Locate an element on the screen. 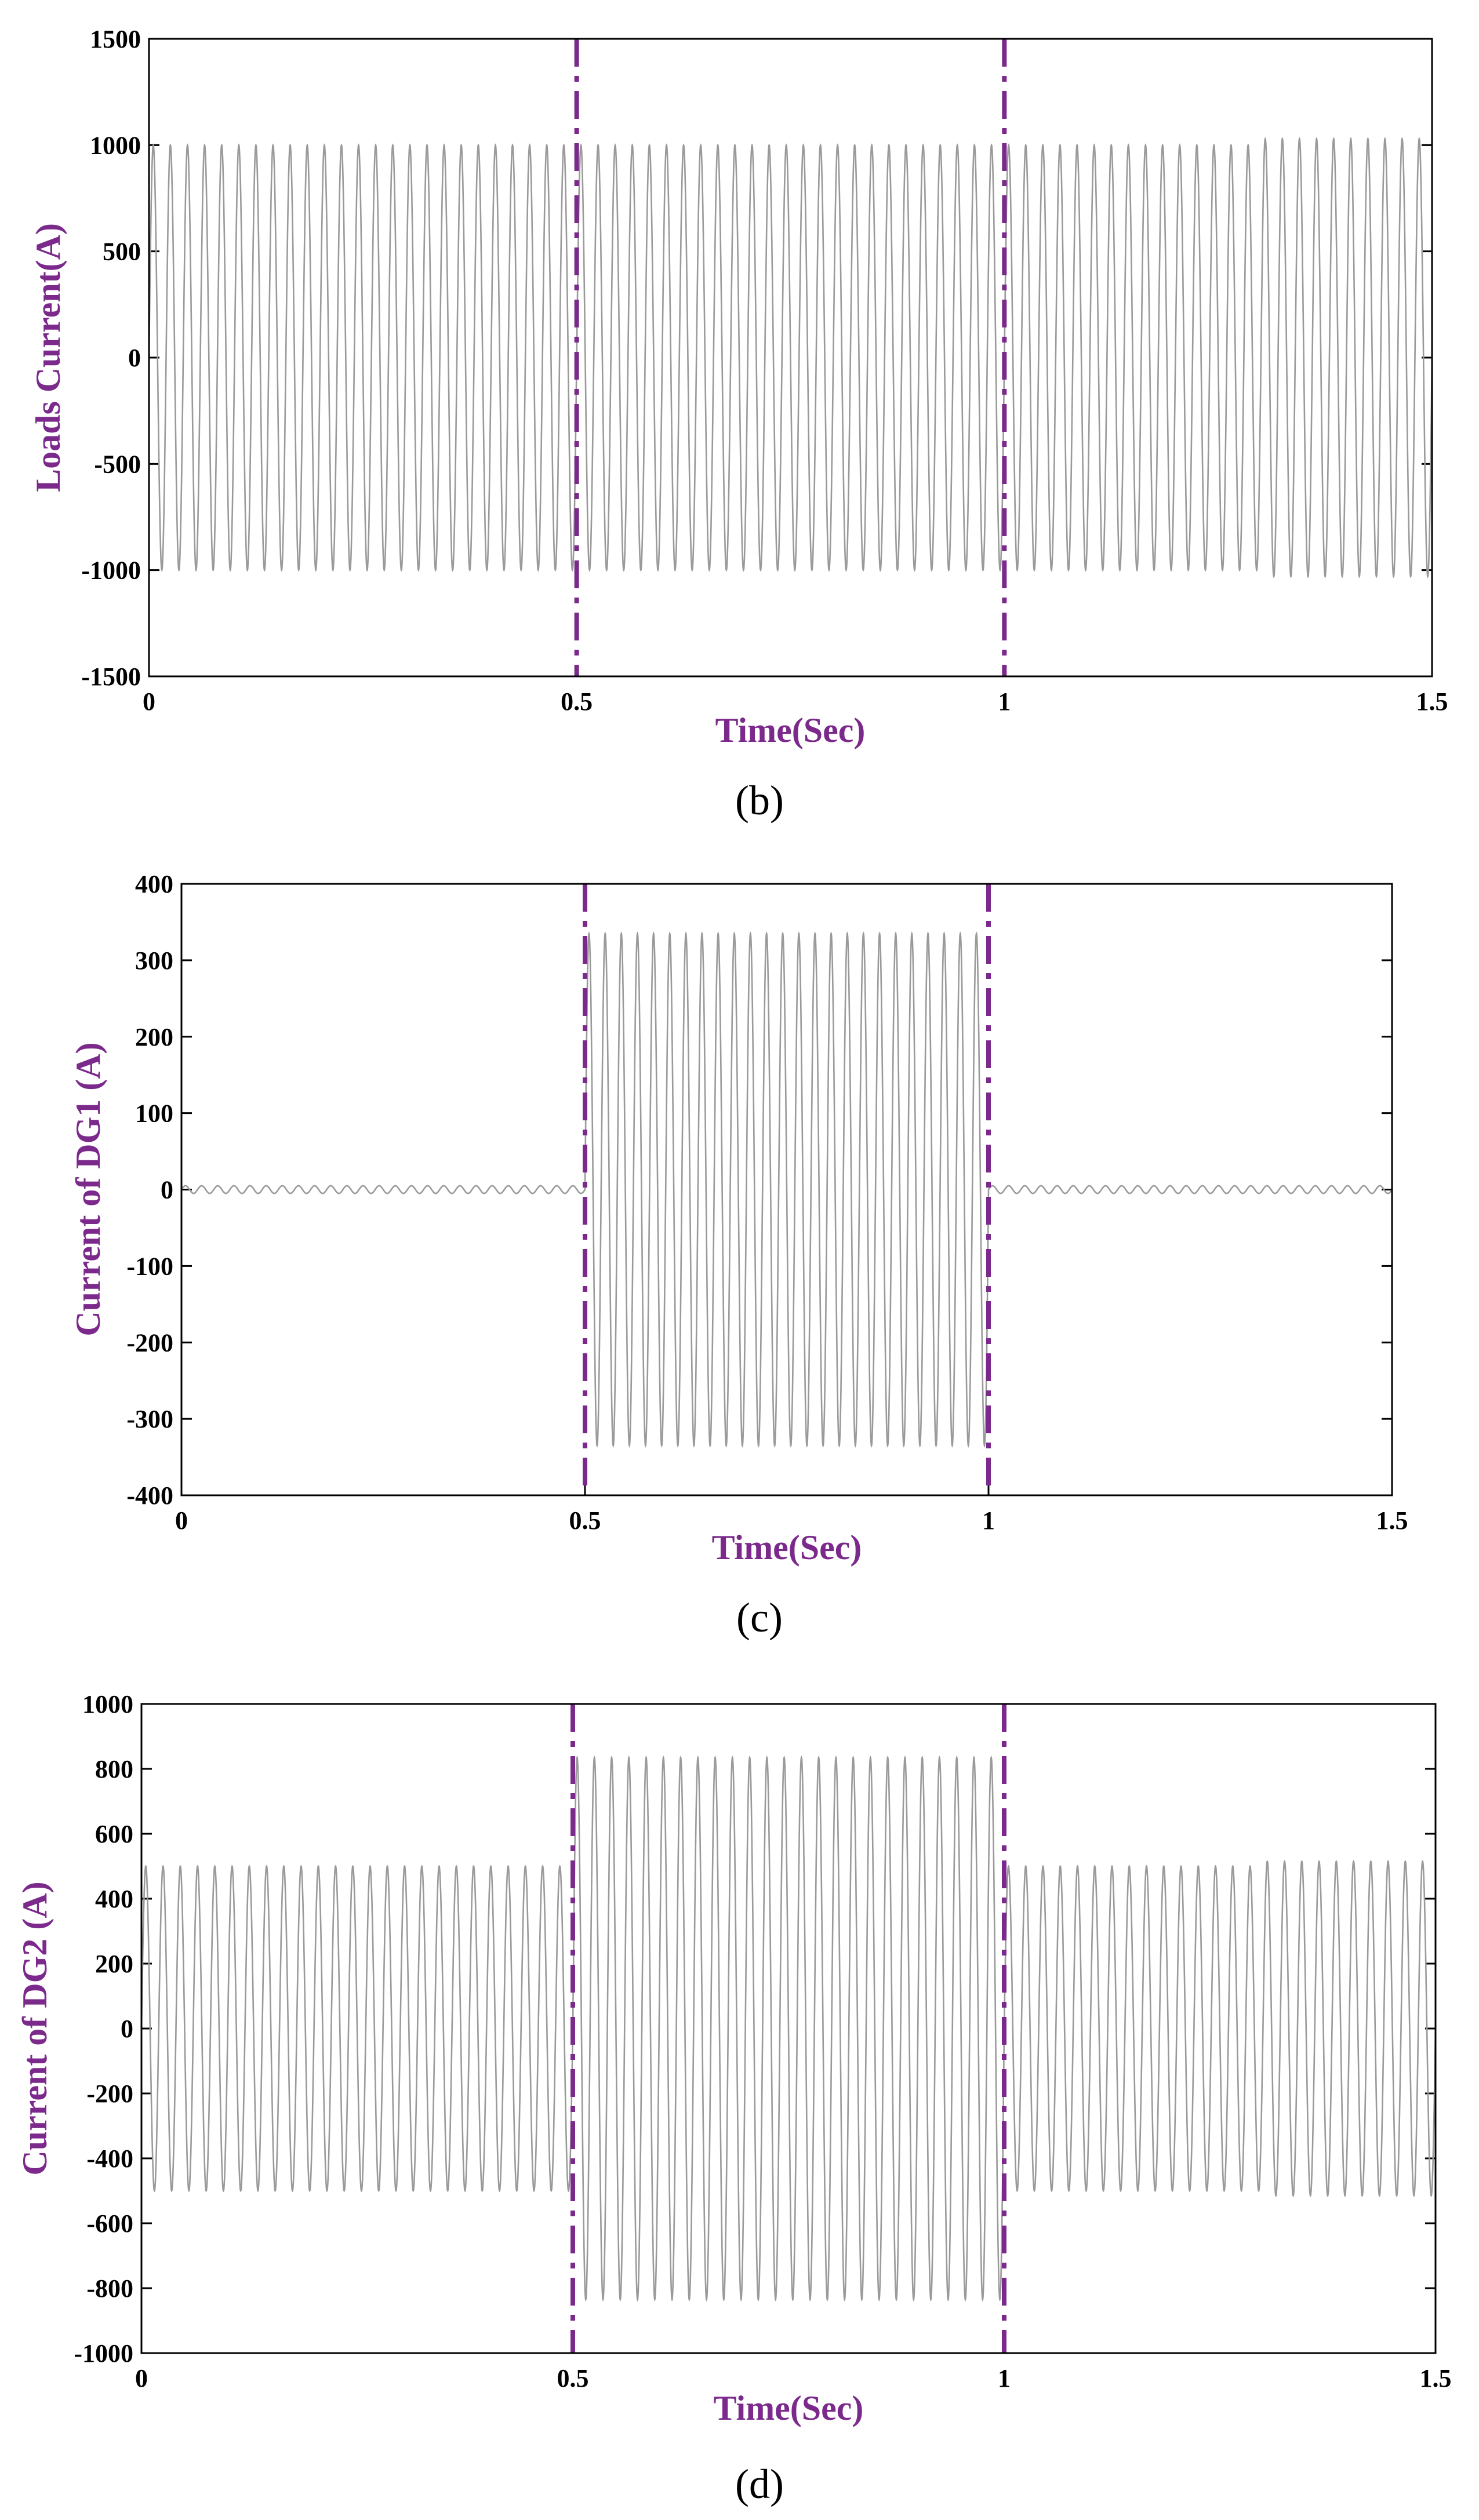 The height and width of the screenshot is (2520, 1479). y-axis-label-c: Current of DG1 (A) is located at coordinates (88, 1189).